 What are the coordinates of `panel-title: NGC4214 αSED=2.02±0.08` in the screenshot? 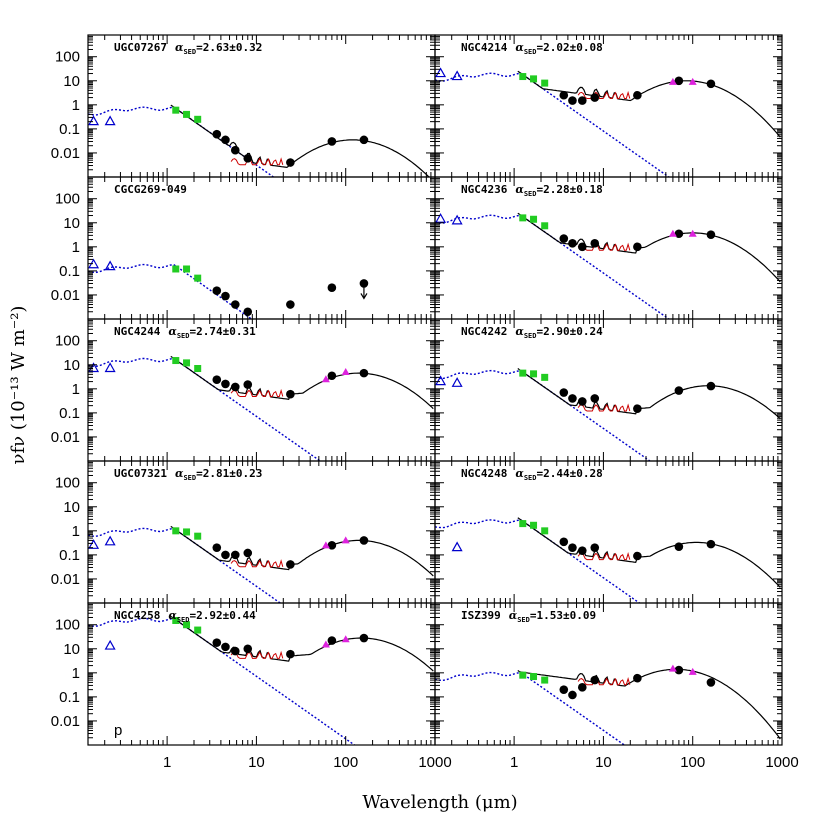 It's located at (532, 48).